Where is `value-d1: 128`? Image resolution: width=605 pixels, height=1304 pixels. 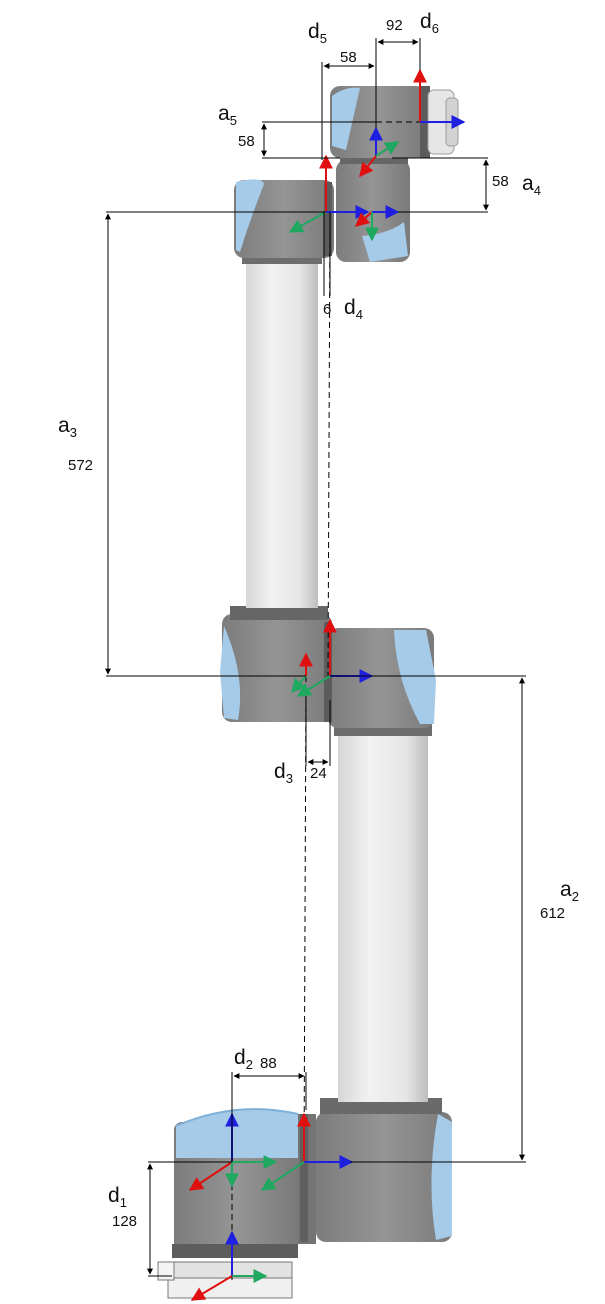 value-d1: 128 is located at coordinates (124, 1221).